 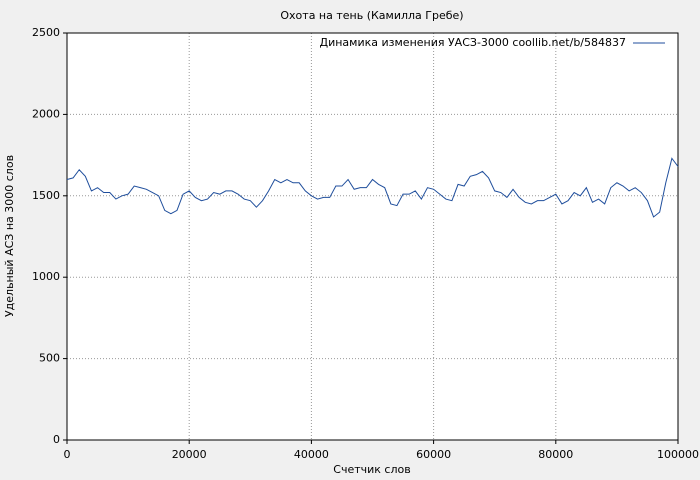 I want to click on y-tick-label: 2500, so click(x=46, y=32).